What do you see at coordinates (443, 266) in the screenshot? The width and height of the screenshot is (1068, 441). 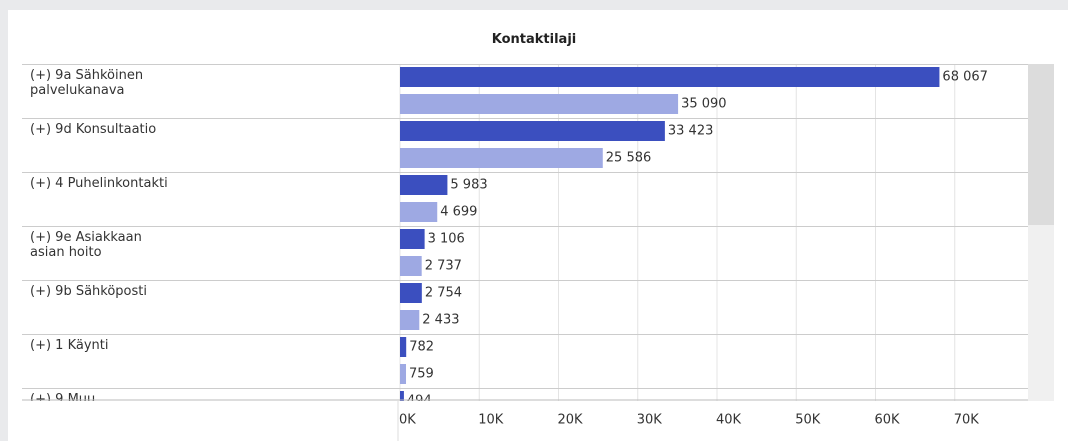 I see `value-label: 2 737` at bounding box center [443, 266].